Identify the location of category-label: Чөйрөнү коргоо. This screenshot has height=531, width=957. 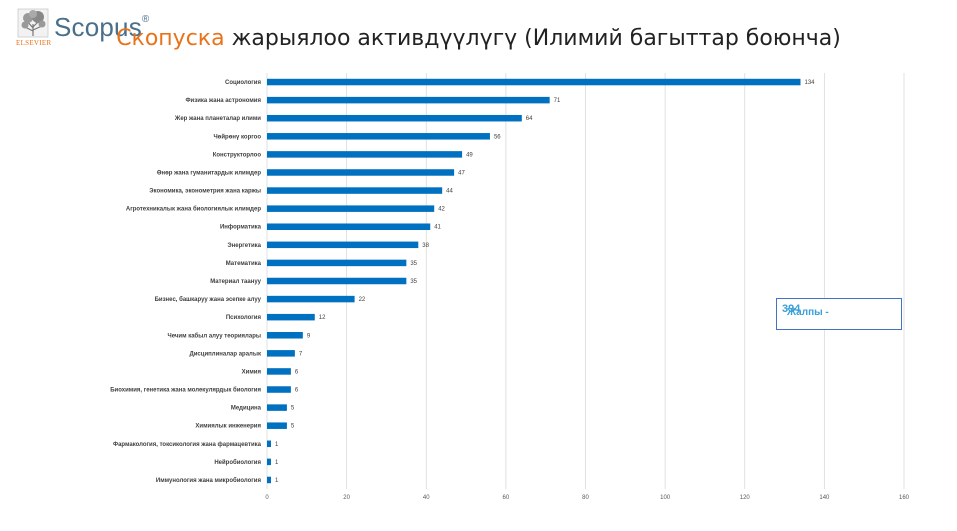
(237, 136).